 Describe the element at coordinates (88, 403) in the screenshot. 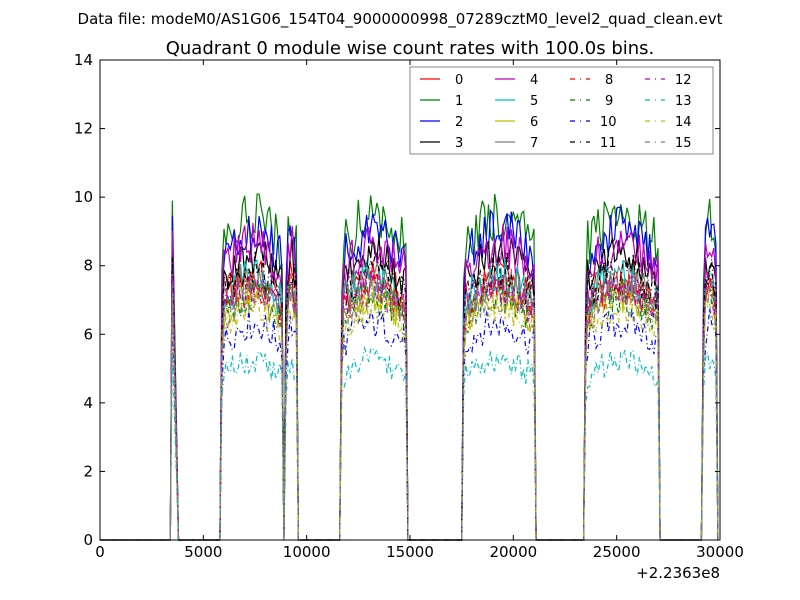

I see `y-tick-label: 4` at that location.